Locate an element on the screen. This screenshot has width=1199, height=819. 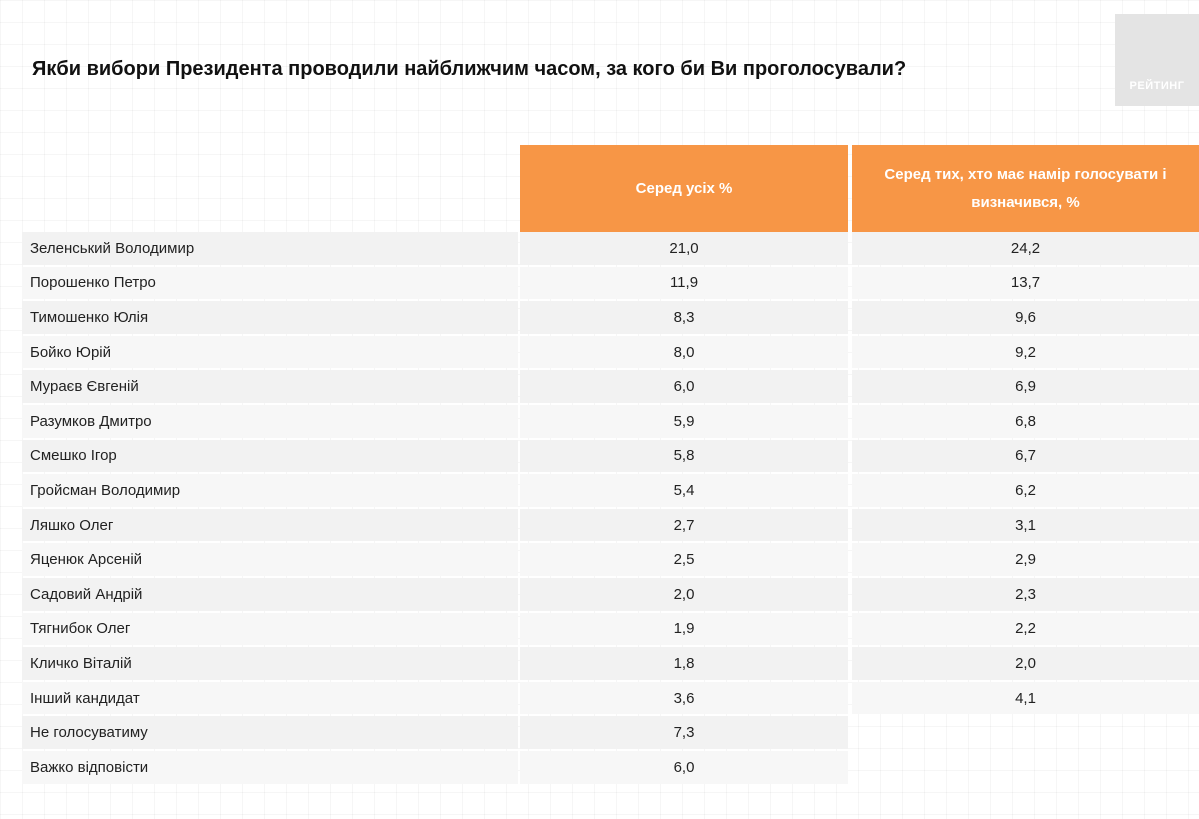
table-row: Разумков Дмитро 5,9 6,8 is located at coordinates (610, 422).